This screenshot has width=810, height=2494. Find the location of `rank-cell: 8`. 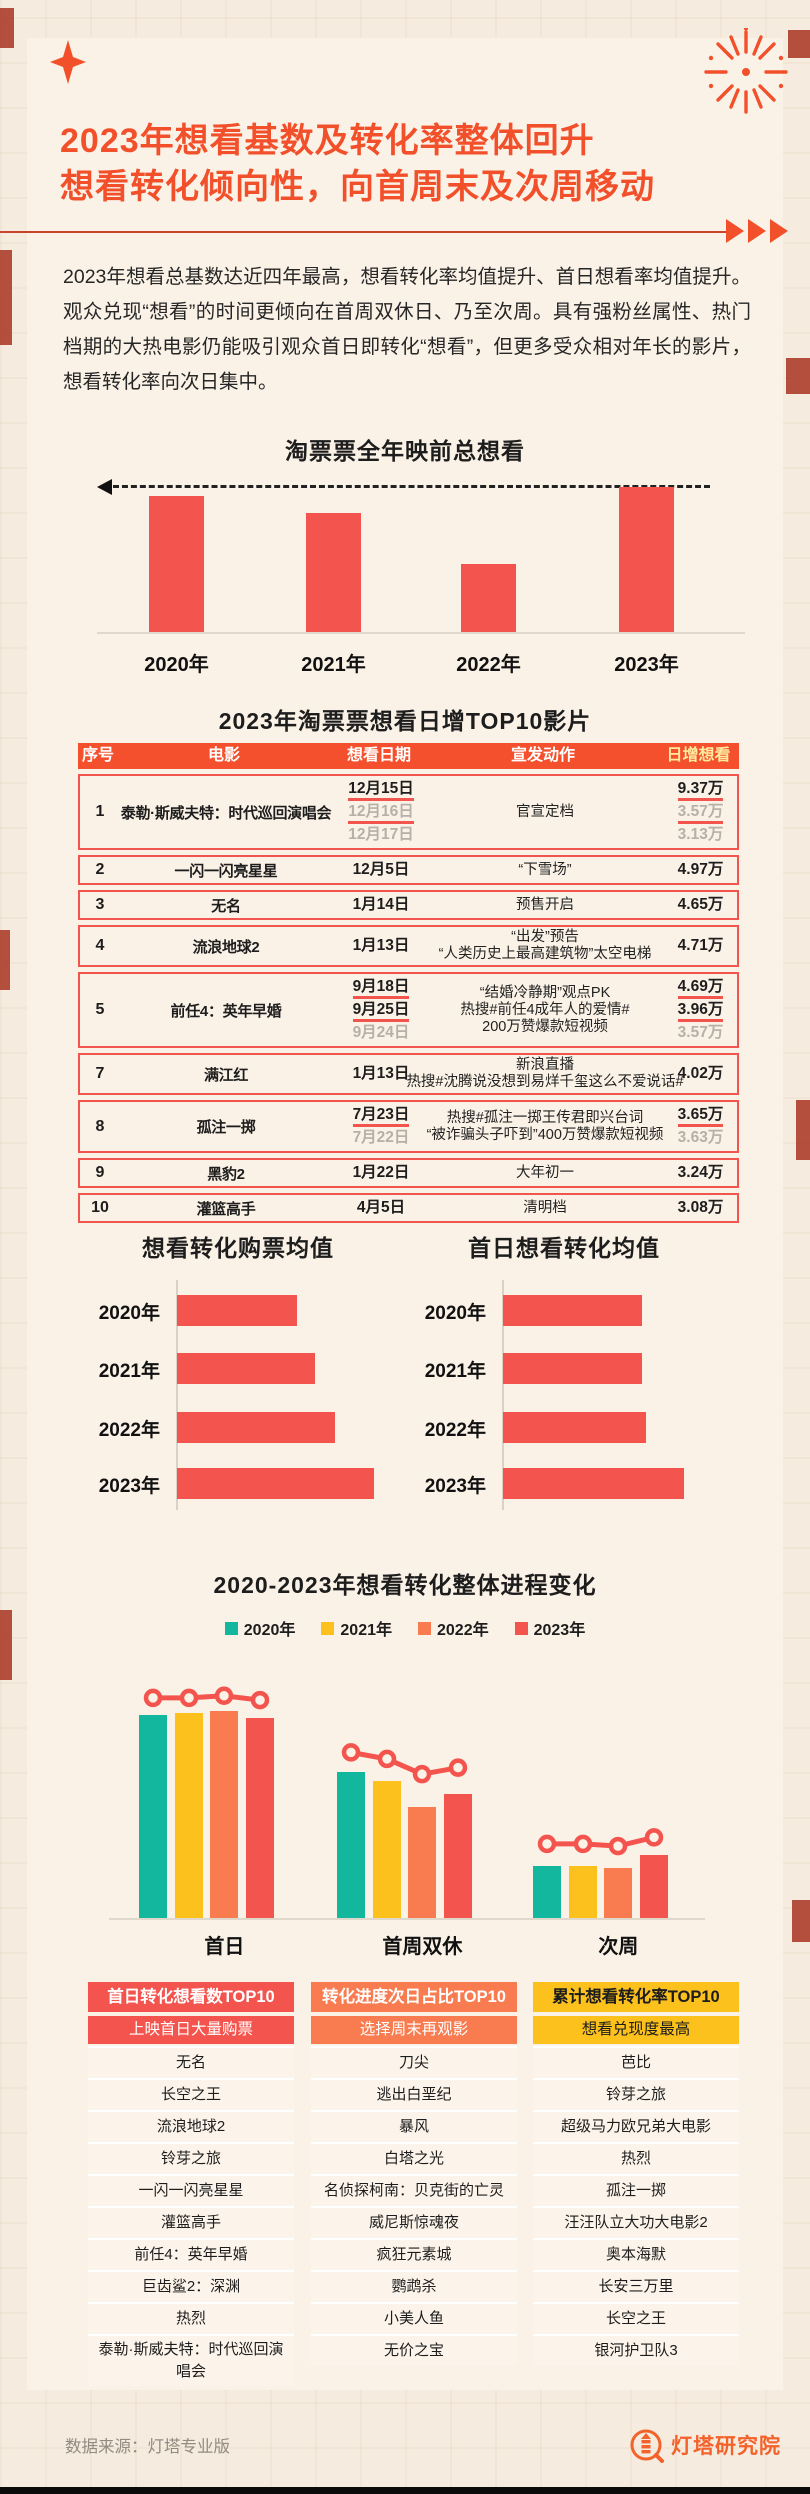

rank-cell: 8 is located at coordinates (100, 1126).